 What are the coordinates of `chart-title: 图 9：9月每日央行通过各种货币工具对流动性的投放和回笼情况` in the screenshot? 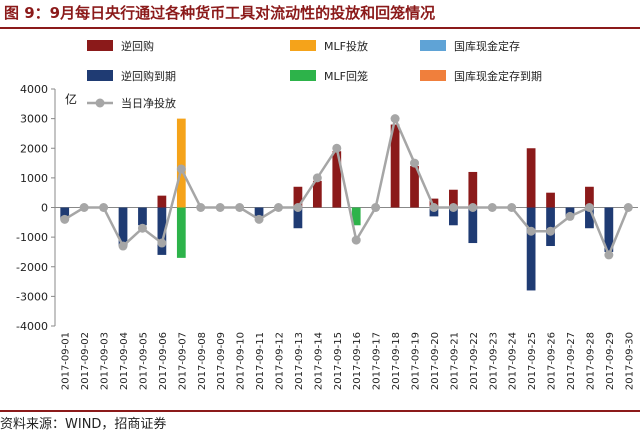 It's located at (220, 13).